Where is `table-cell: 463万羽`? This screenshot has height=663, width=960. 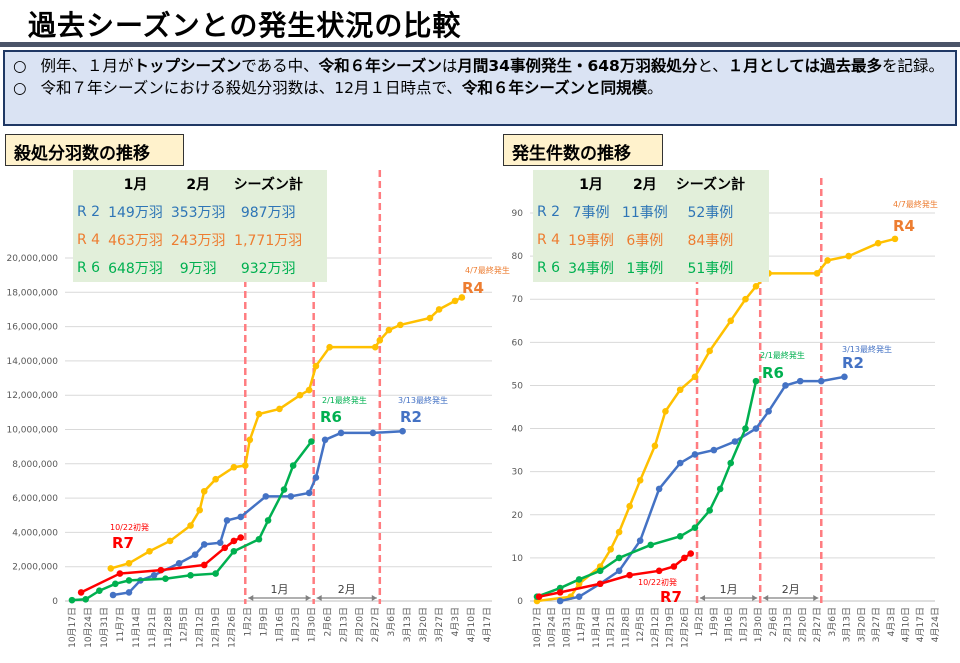 table-cell: 463万羽 is located at coordinates (135, 241).